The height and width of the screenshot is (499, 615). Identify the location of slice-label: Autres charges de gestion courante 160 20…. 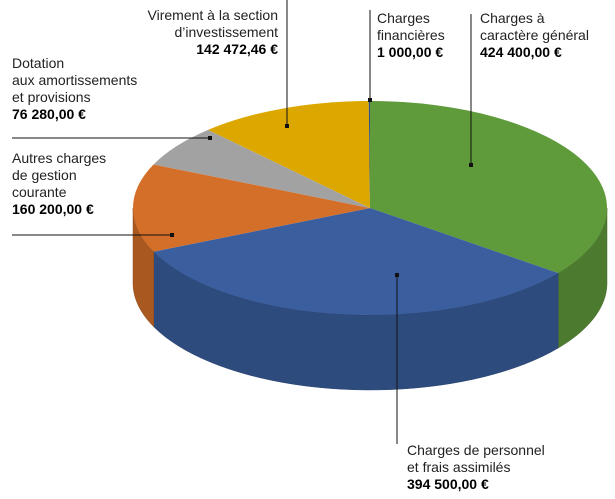
(59, 184).